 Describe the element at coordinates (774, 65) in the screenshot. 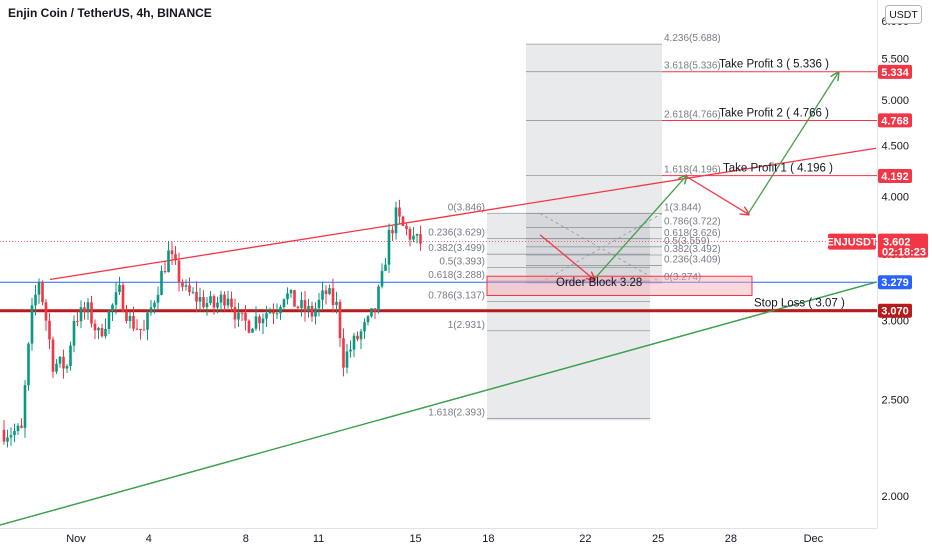

I see `take-profit-3-label: Take Profit 3 ( 5.336 )` at that location.